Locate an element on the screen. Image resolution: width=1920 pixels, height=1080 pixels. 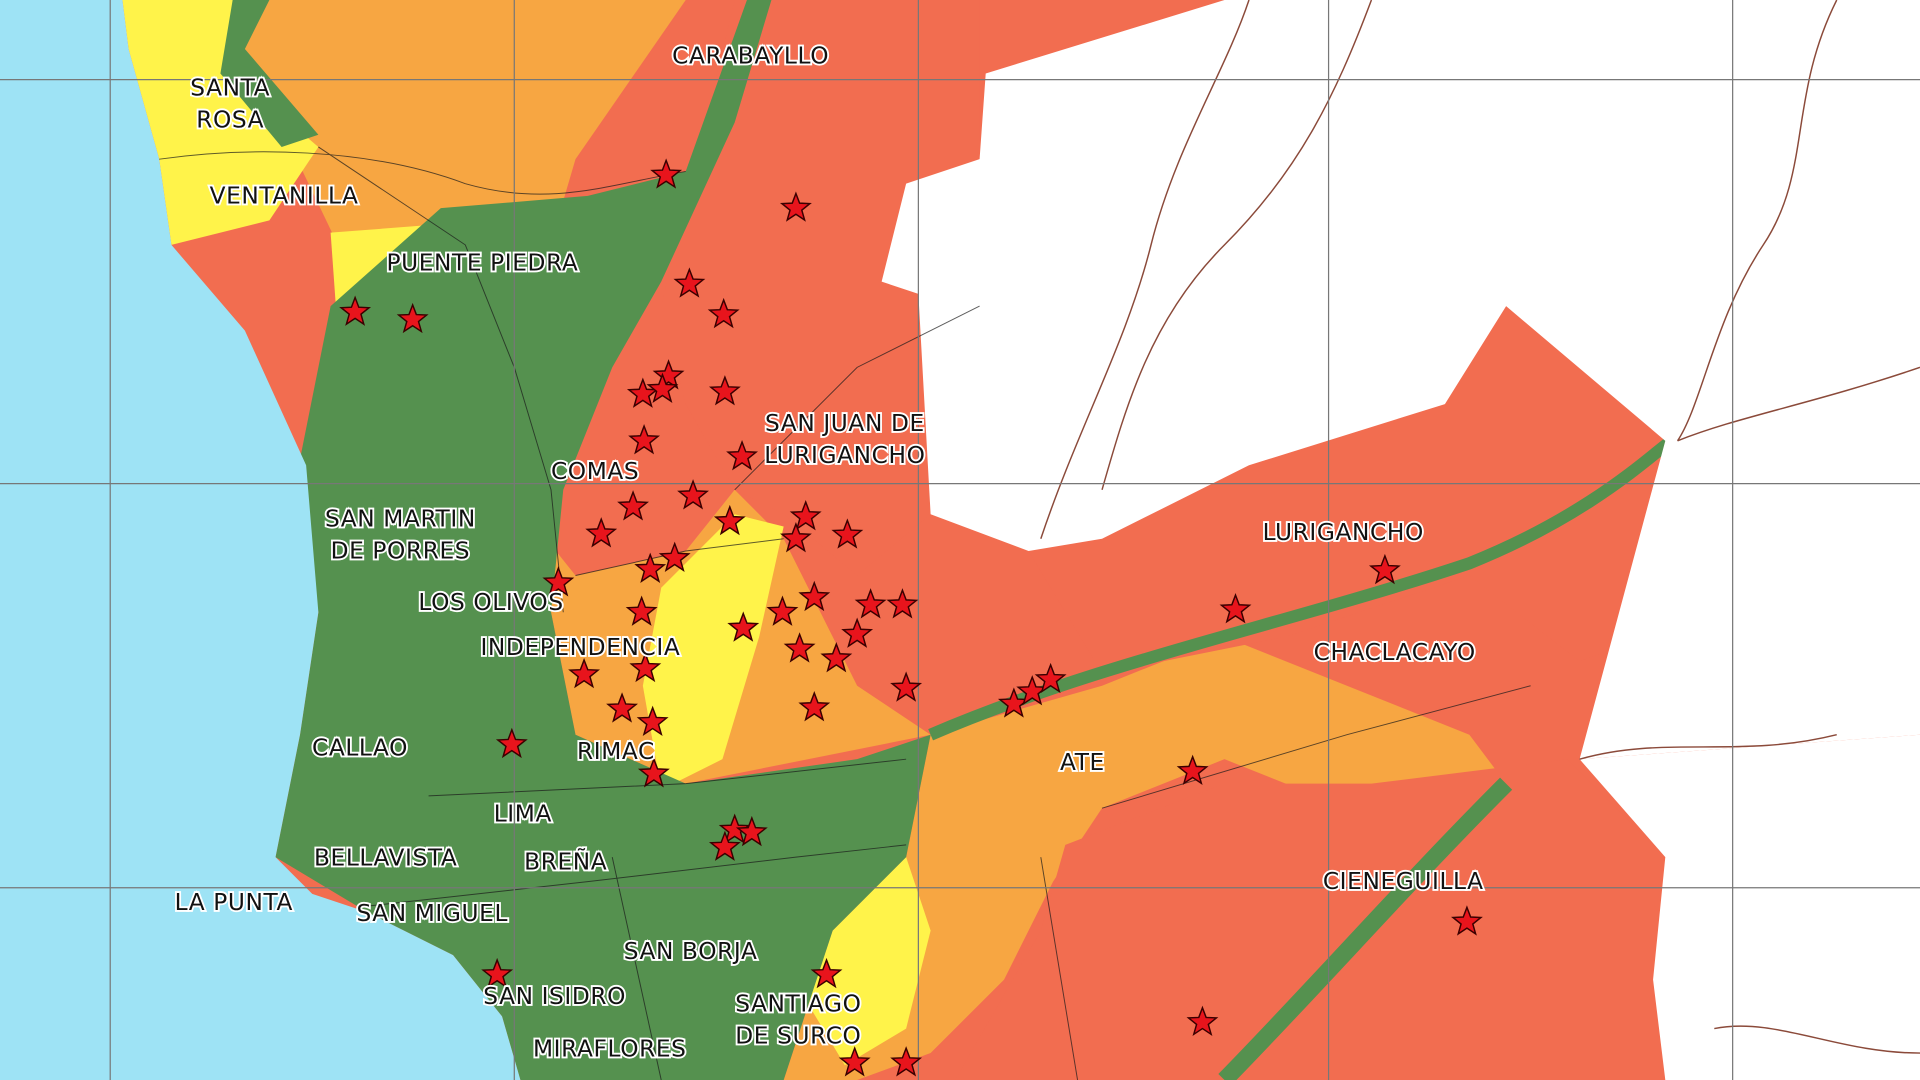
district-label: ATE is located at coordinates (1082, 762).